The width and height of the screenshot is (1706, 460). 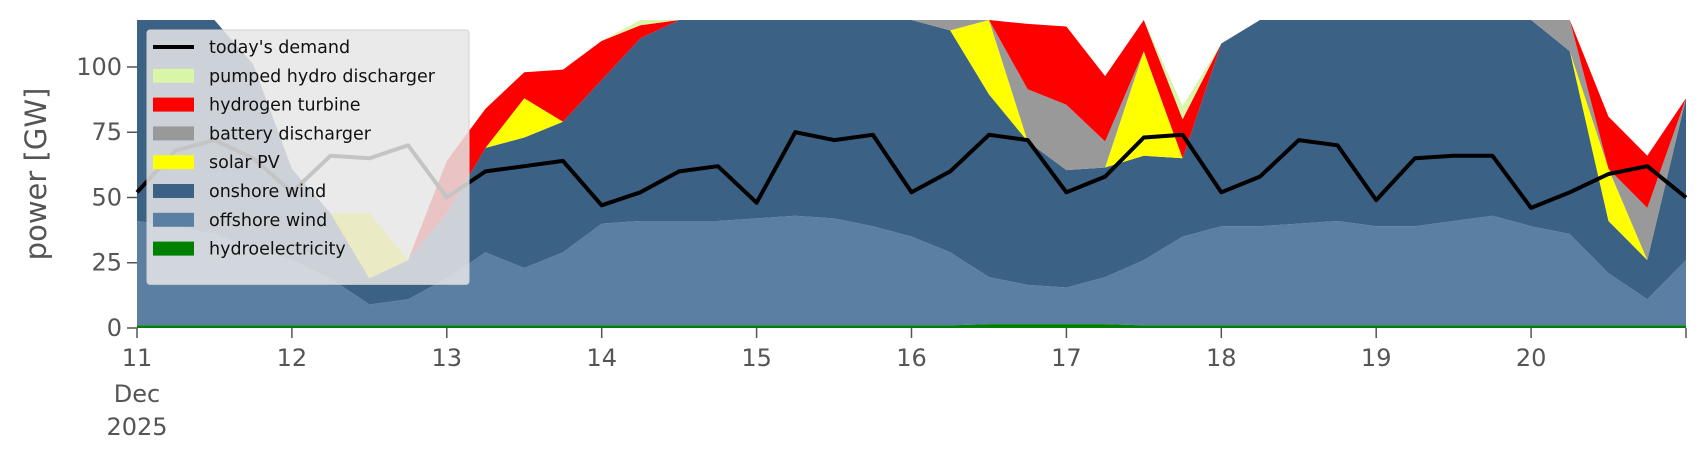 I want to click on legend-item-onshore-wind: onshore wind, so click(x=239, y=192).